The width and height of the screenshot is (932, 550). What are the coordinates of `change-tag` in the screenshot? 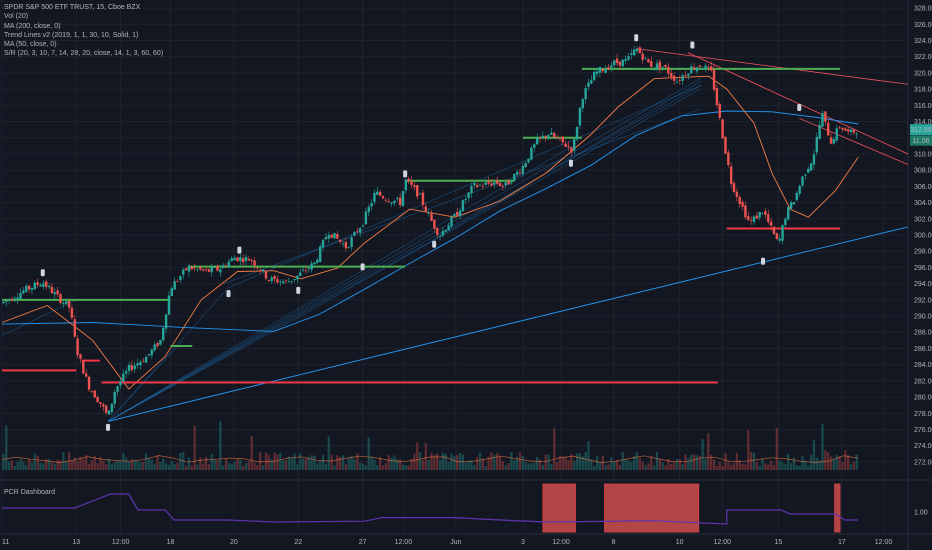 It's located at (921, 140).